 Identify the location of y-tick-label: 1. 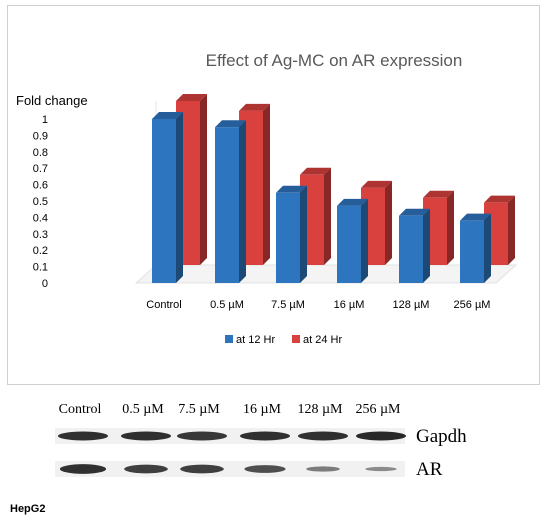
(45, 120).